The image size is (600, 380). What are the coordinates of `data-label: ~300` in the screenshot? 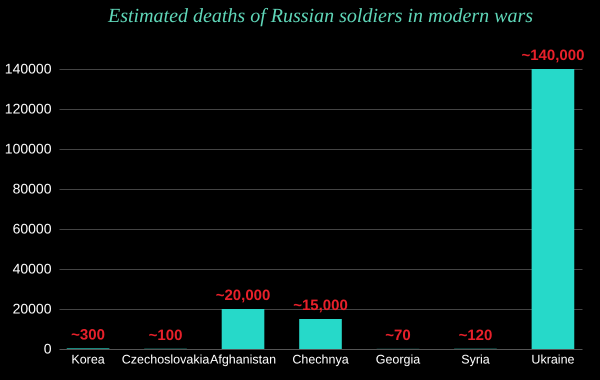 It's located at (88, 335).